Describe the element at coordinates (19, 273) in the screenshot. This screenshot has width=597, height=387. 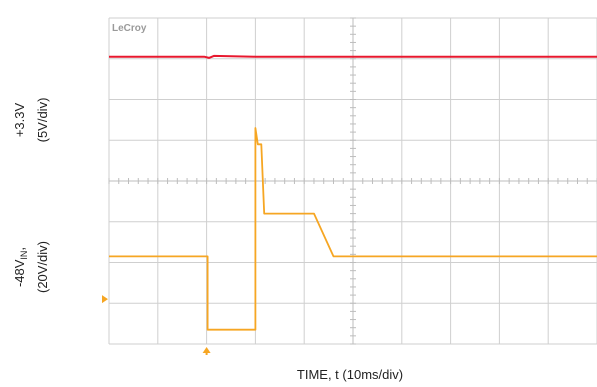
I see `y-label-bottom-main: -48V` at that location.